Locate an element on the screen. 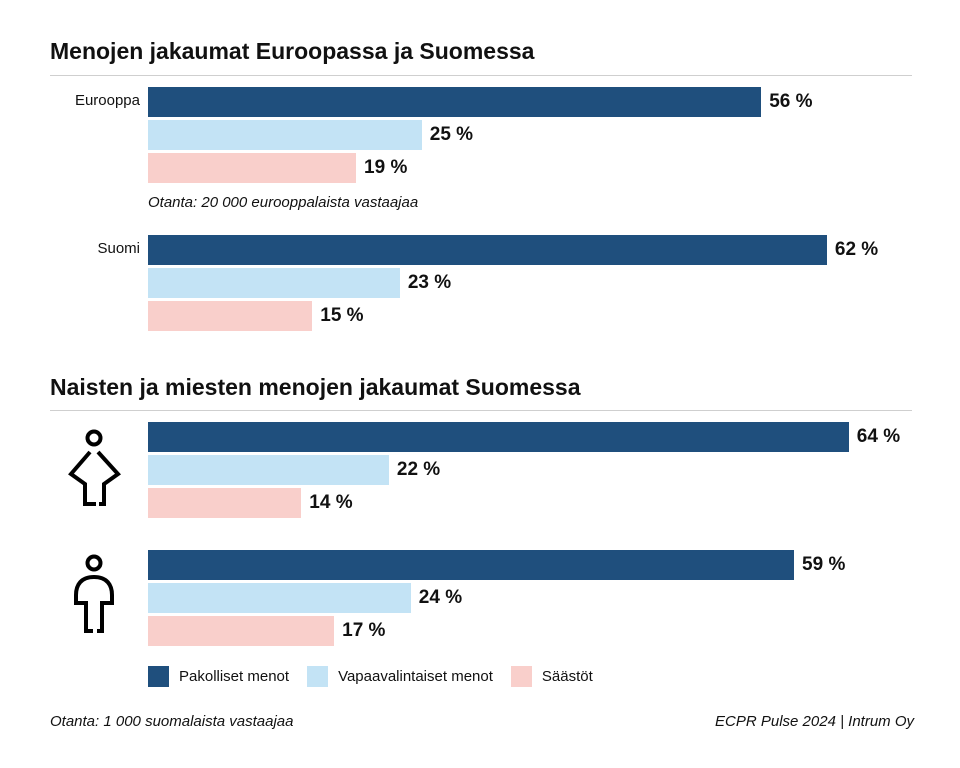 The image size is (960, 768). data-label: 24 % is located at coordinates (440, 597).